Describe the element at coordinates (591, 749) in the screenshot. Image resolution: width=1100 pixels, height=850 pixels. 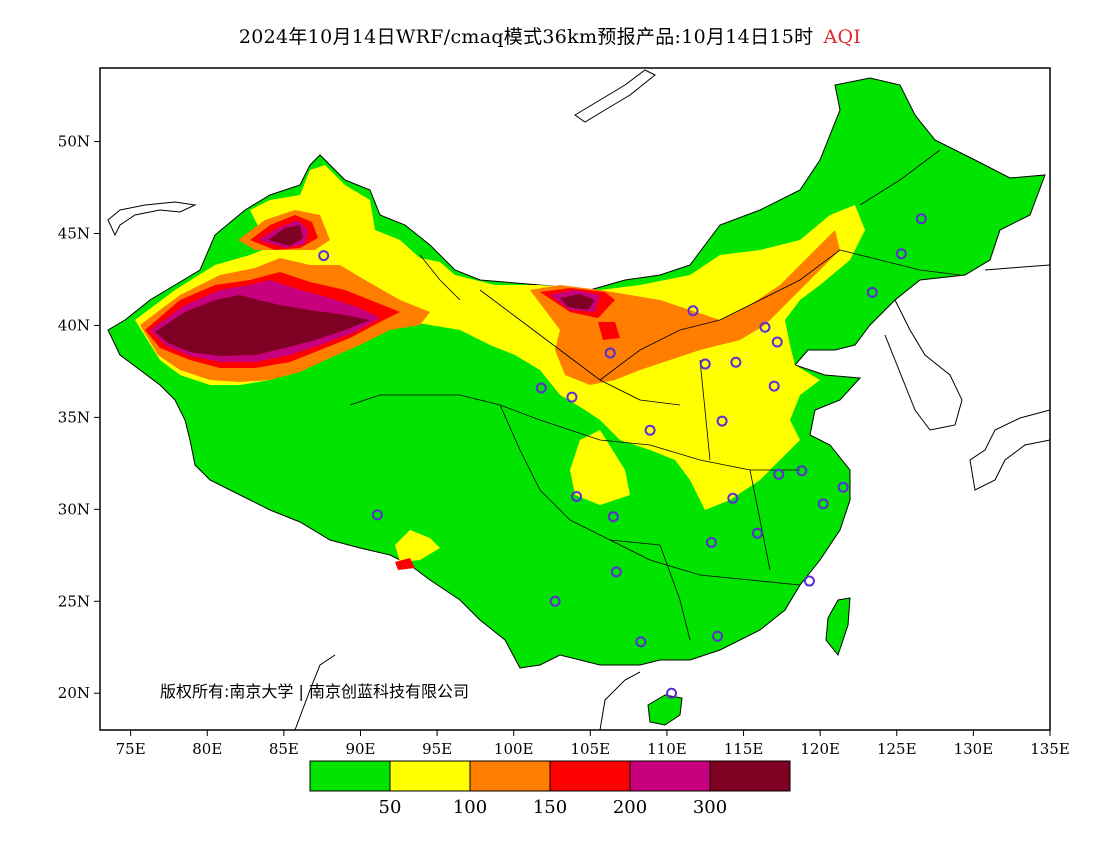
I see `x-tick-label: 105E` at that location.